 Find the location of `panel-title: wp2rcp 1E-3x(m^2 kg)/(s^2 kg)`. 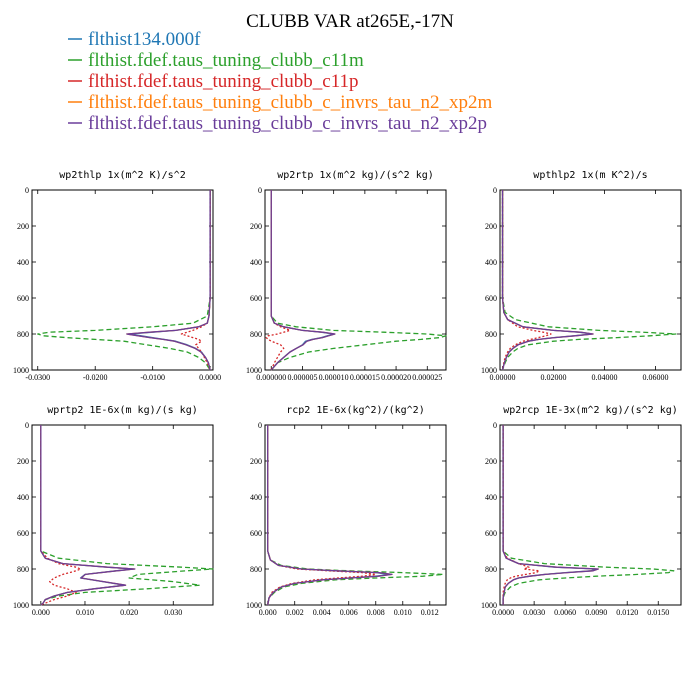

panel-title: wp2rcp 1E-3x(m^2 kg)/(s^2 kg) is located at coordinates (590, 410).